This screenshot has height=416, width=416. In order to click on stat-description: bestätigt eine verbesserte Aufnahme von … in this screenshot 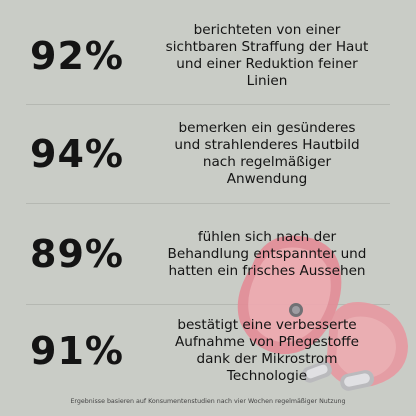, I will do `click(267, 350)`.